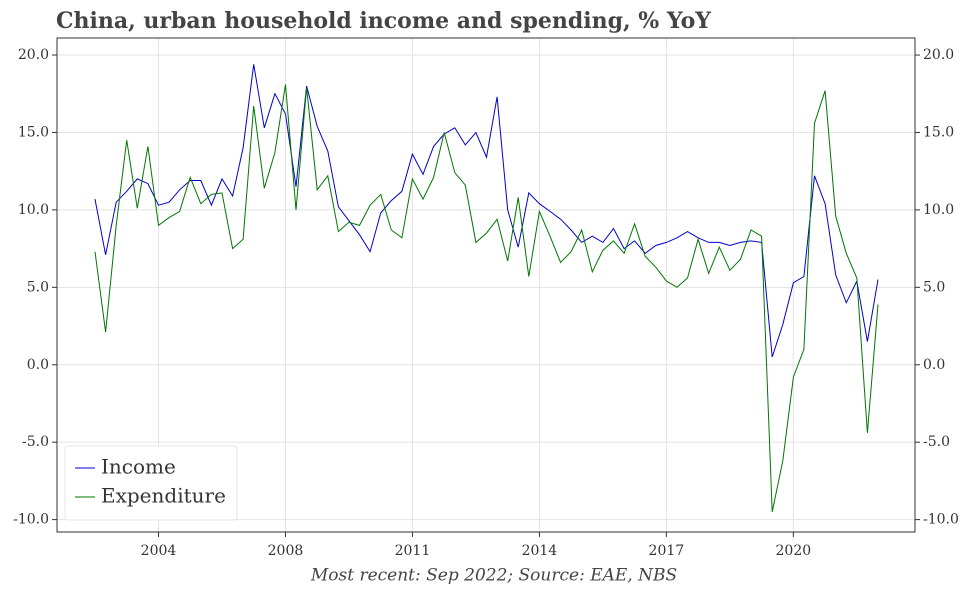  Describe the element at coordinates (163, 496) in the screenshot. I see `legend-label: Expenditure` at that location.